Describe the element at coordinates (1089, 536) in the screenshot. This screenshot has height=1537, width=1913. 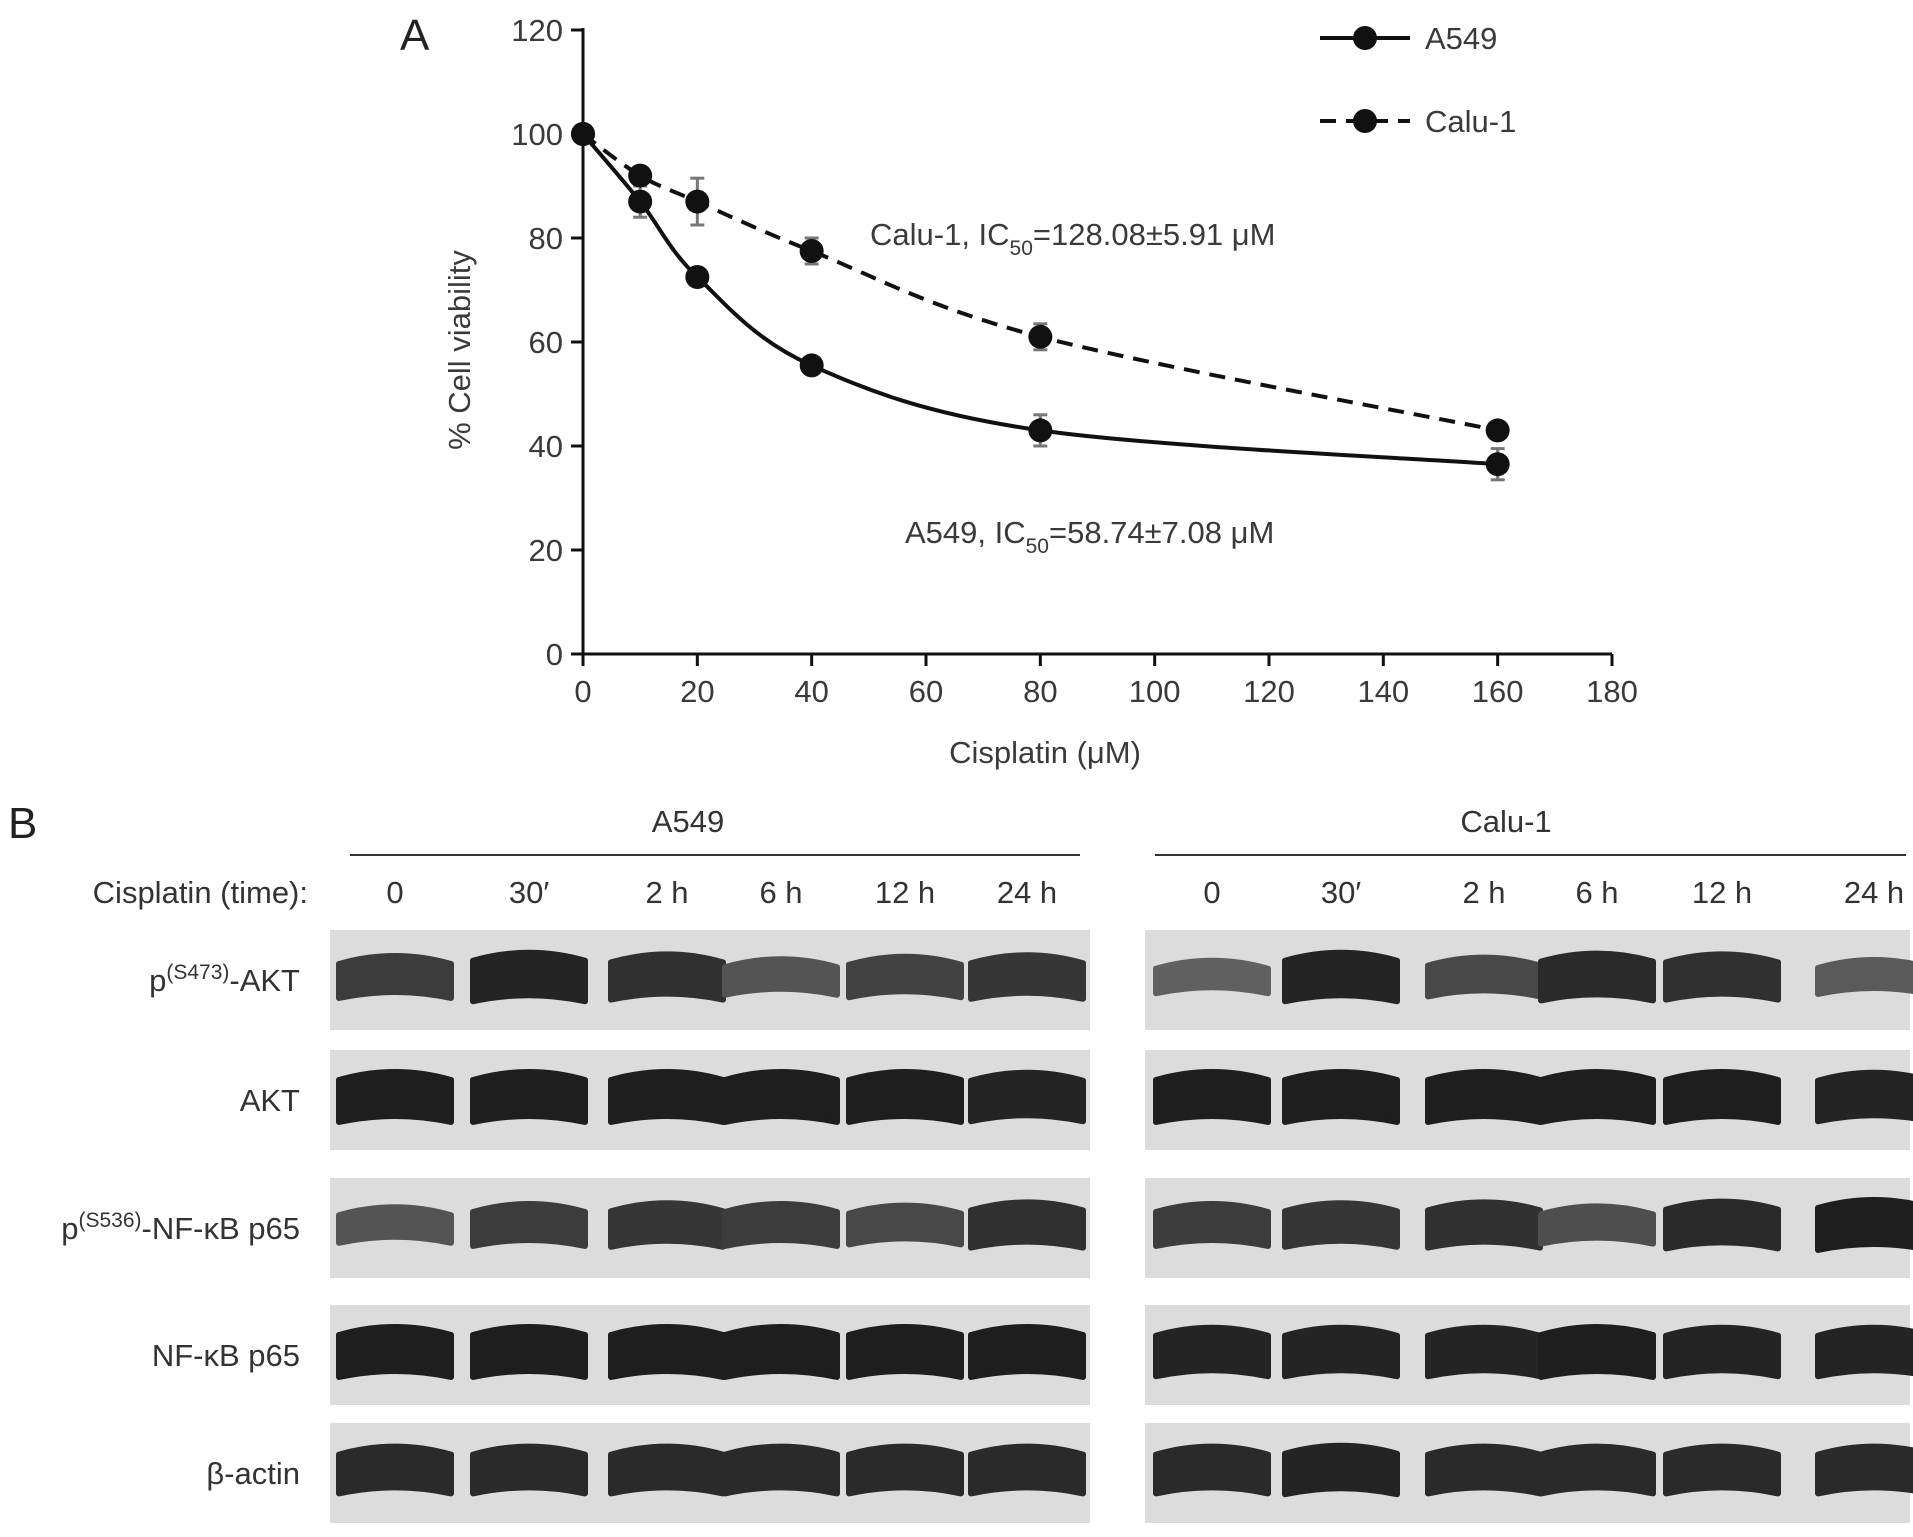
I see `annotation-a549-ic50: A549, IC50=58.74±7.08 μM` at that location.